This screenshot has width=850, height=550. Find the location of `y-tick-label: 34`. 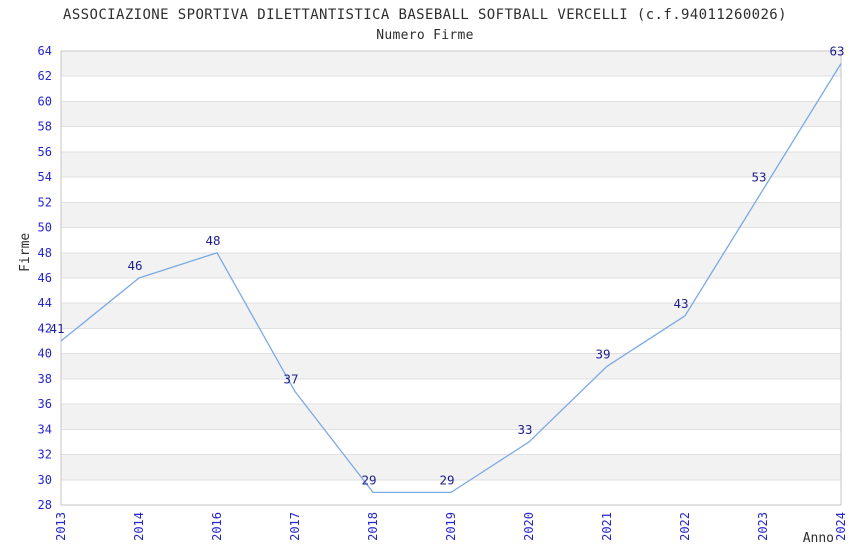

y-tick-label: 34 is located at coordinates (45, 429).